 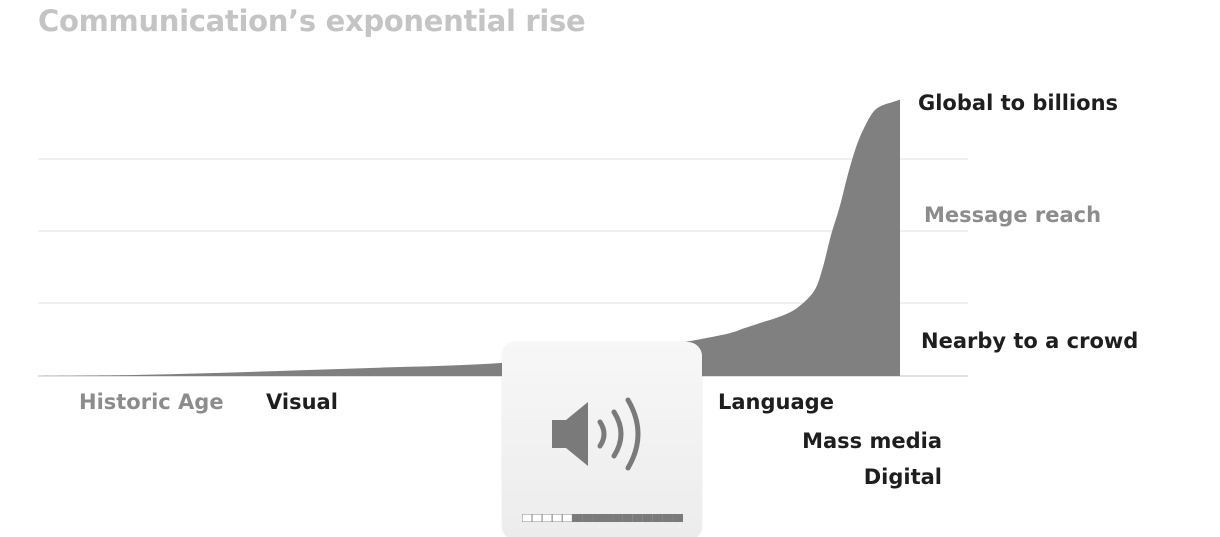 I want to click on era-label-language: Language, so click(x=776, y=402).